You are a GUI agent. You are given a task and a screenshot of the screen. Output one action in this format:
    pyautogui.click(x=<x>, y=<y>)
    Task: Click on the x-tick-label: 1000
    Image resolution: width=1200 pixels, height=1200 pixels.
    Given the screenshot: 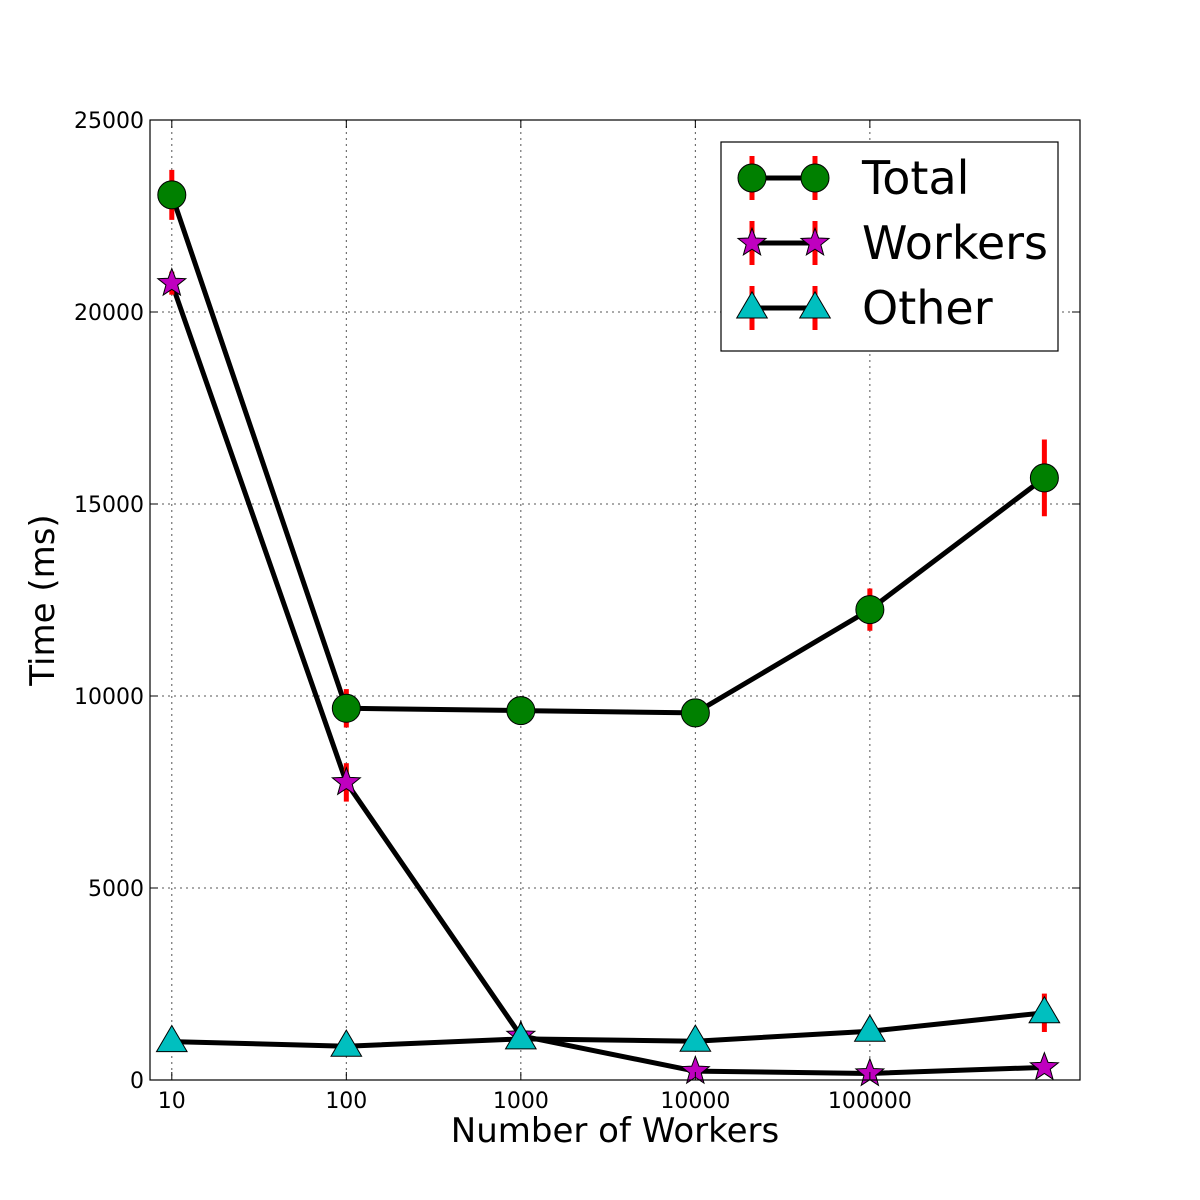 What is the action you would take?
    pyautogui.click(x=521, y=1101)
    